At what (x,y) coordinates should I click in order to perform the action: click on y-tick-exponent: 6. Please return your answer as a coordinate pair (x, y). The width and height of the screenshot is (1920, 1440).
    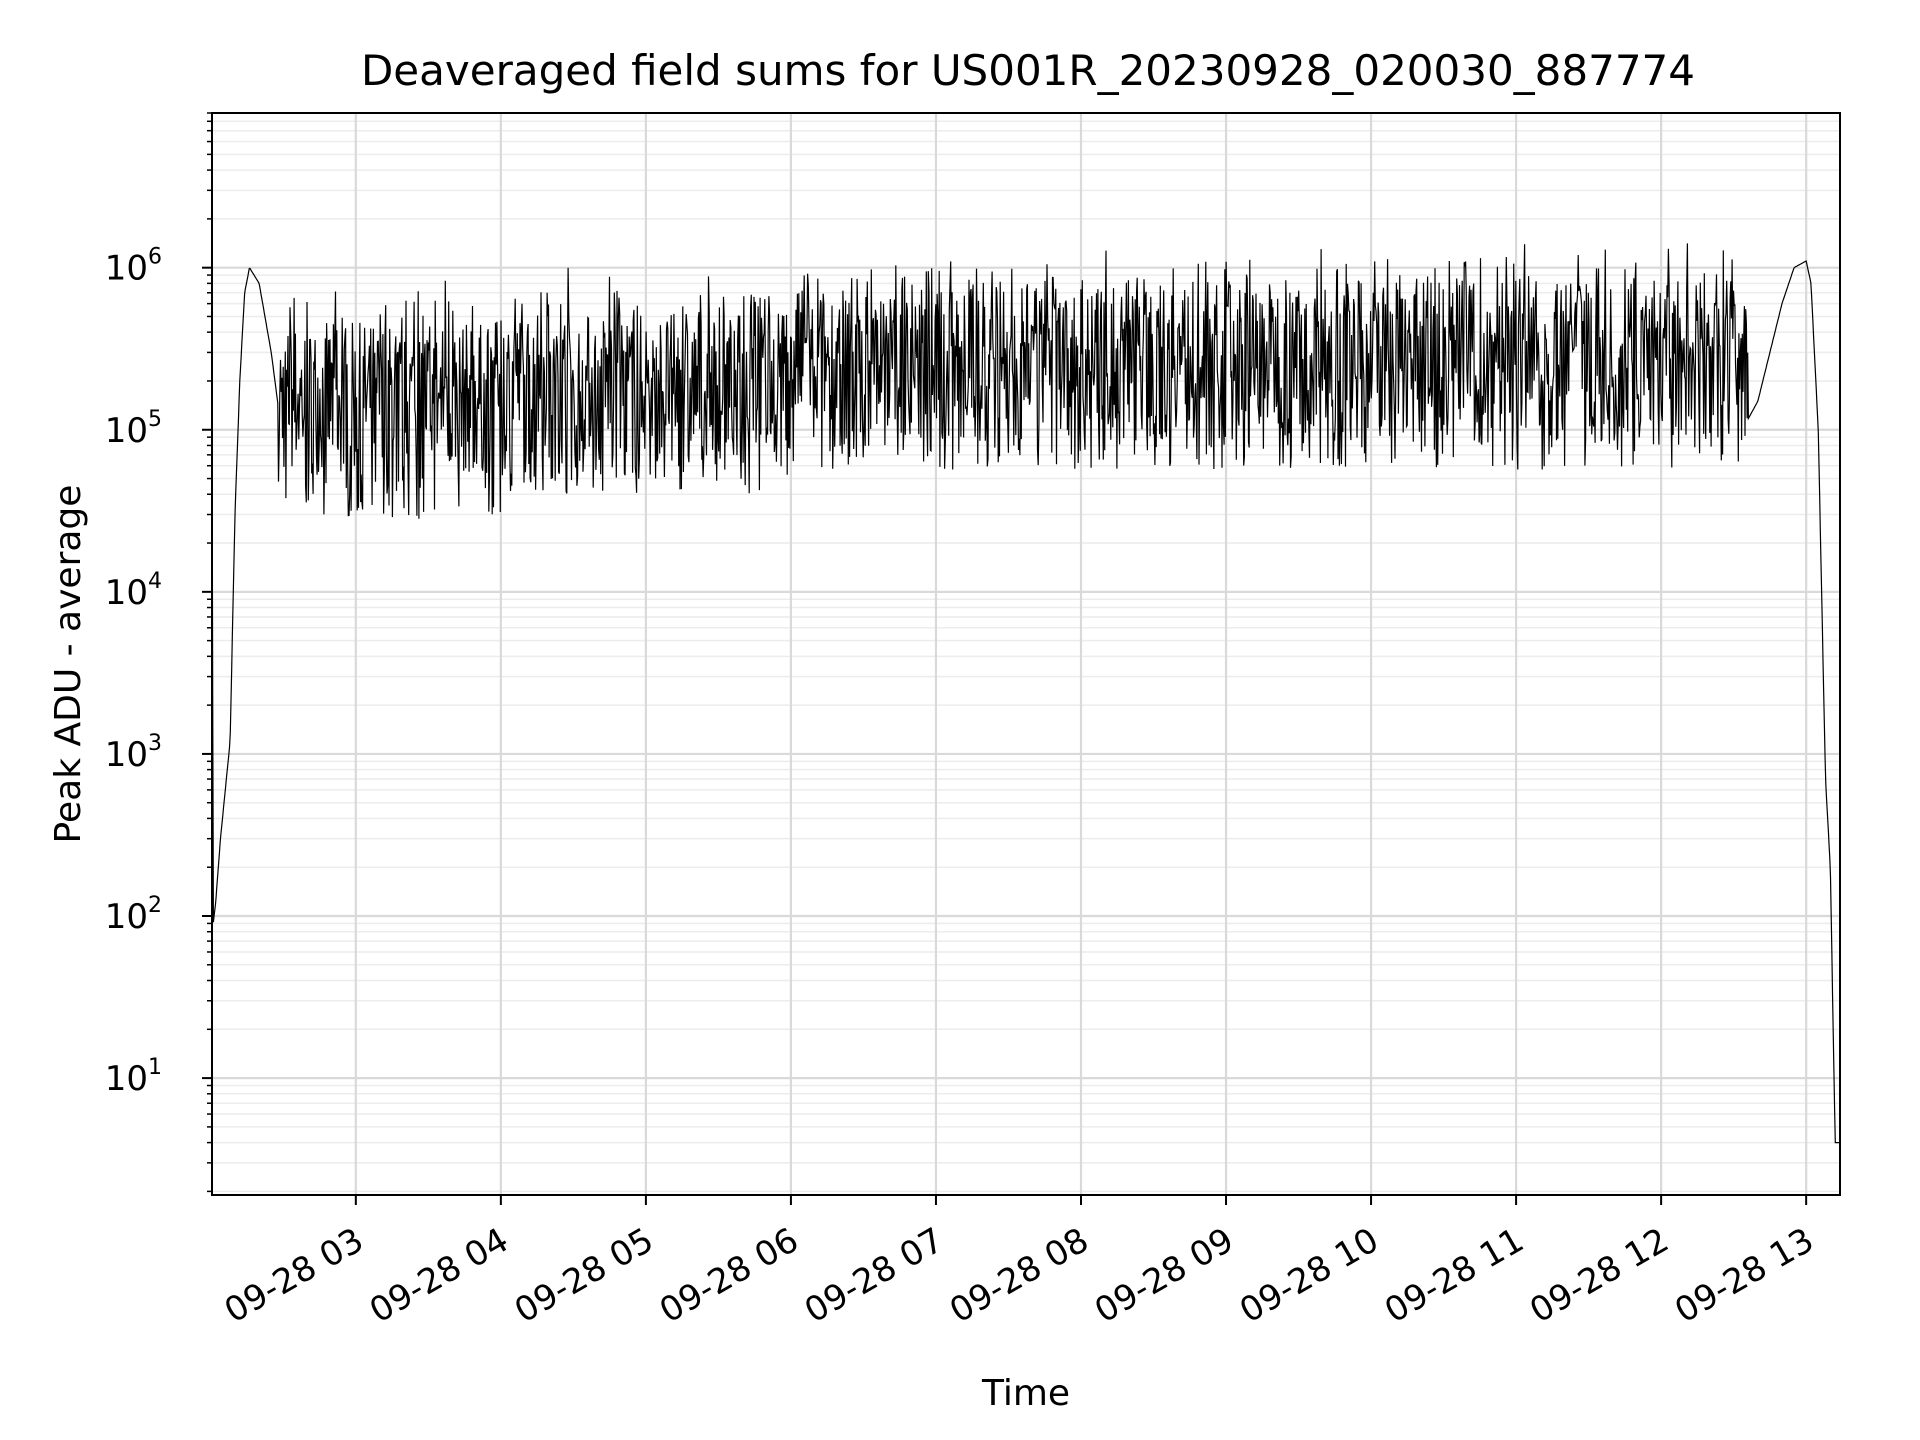
    Looking at the image, I should click on (155, 257).